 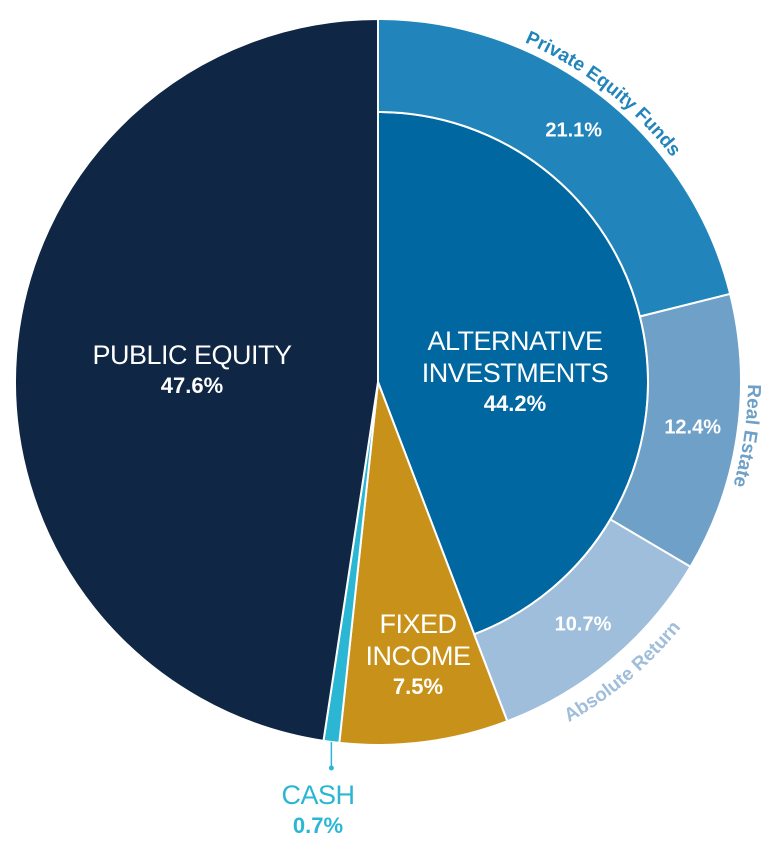 What do you see at coordinates (574, 130) in the screenshot?
I see `ring-value: 21.1%` at bounding box center [574, 130].